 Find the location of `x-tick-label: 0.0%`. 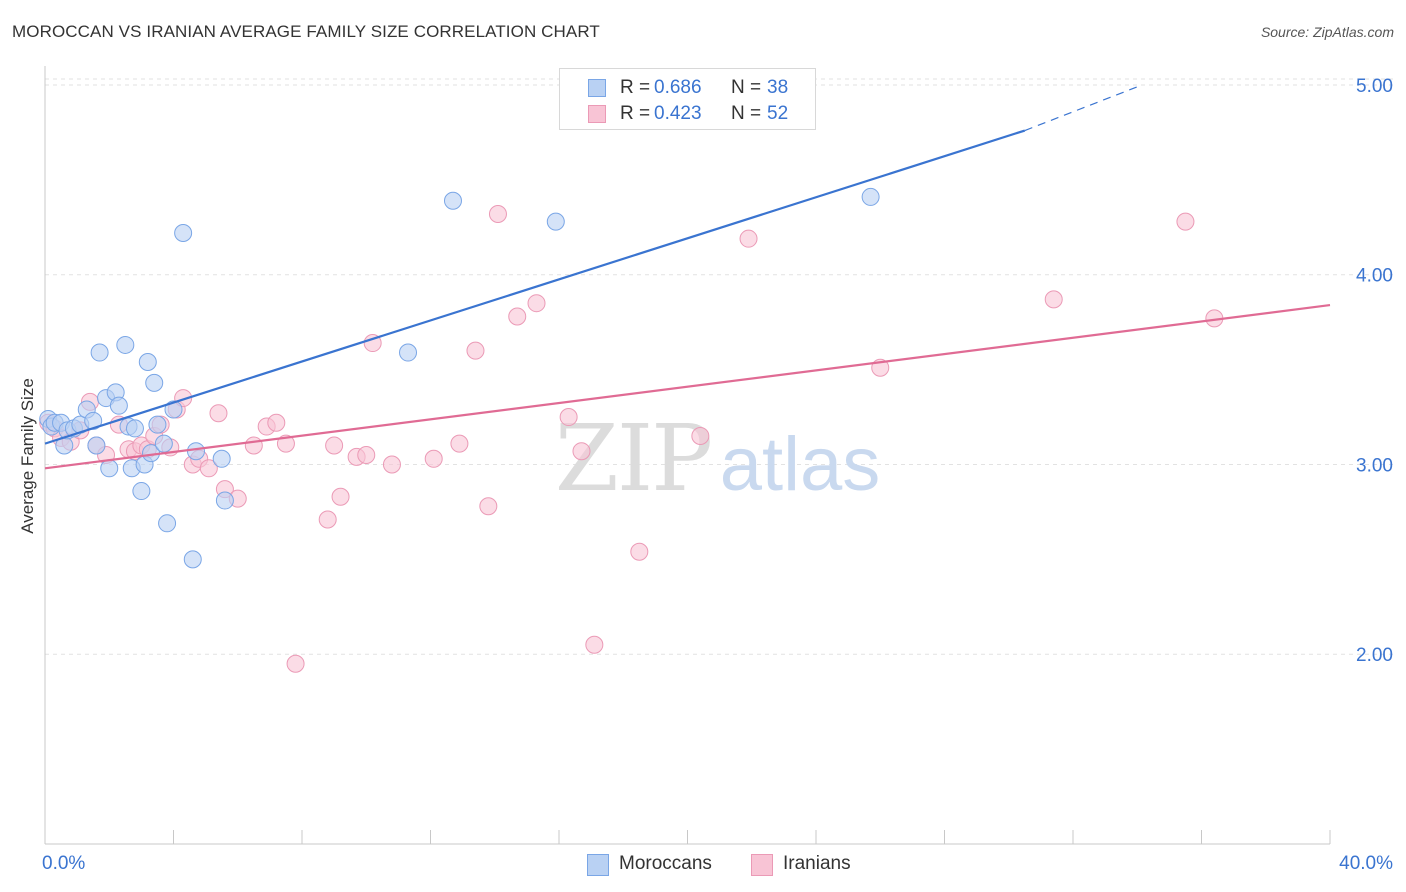

x-tick-label: 0.0% is located at coordinates (63, 863).